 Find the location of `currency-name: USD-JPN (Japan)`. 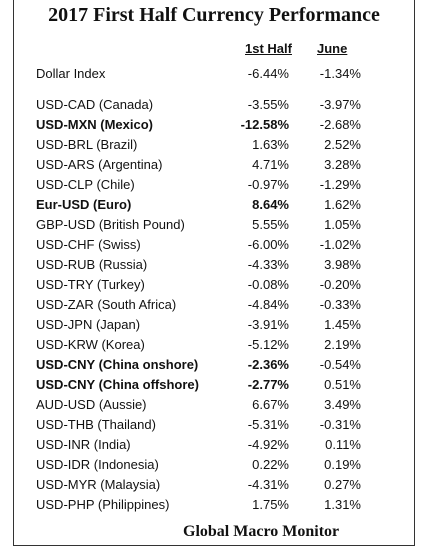

currency-name: USD-JPN (Japan) is located at coordinates (88, 324).